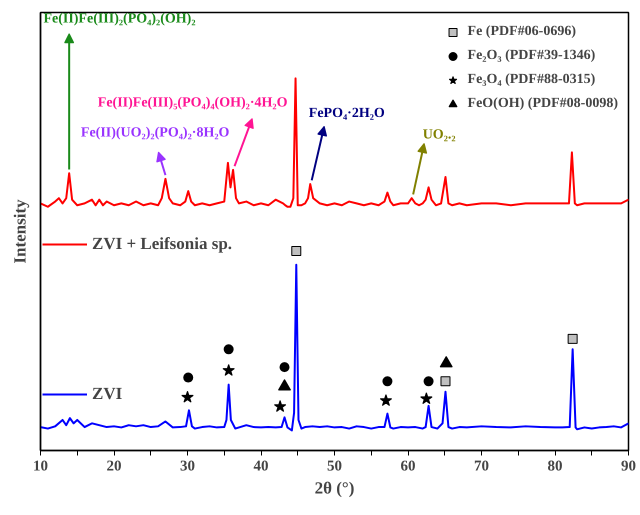 The image size is (640, 515). I want to click on annotation: Fe(II)(UO₂)₂(PO₄)₂·8H₂O, so click(155, 133).